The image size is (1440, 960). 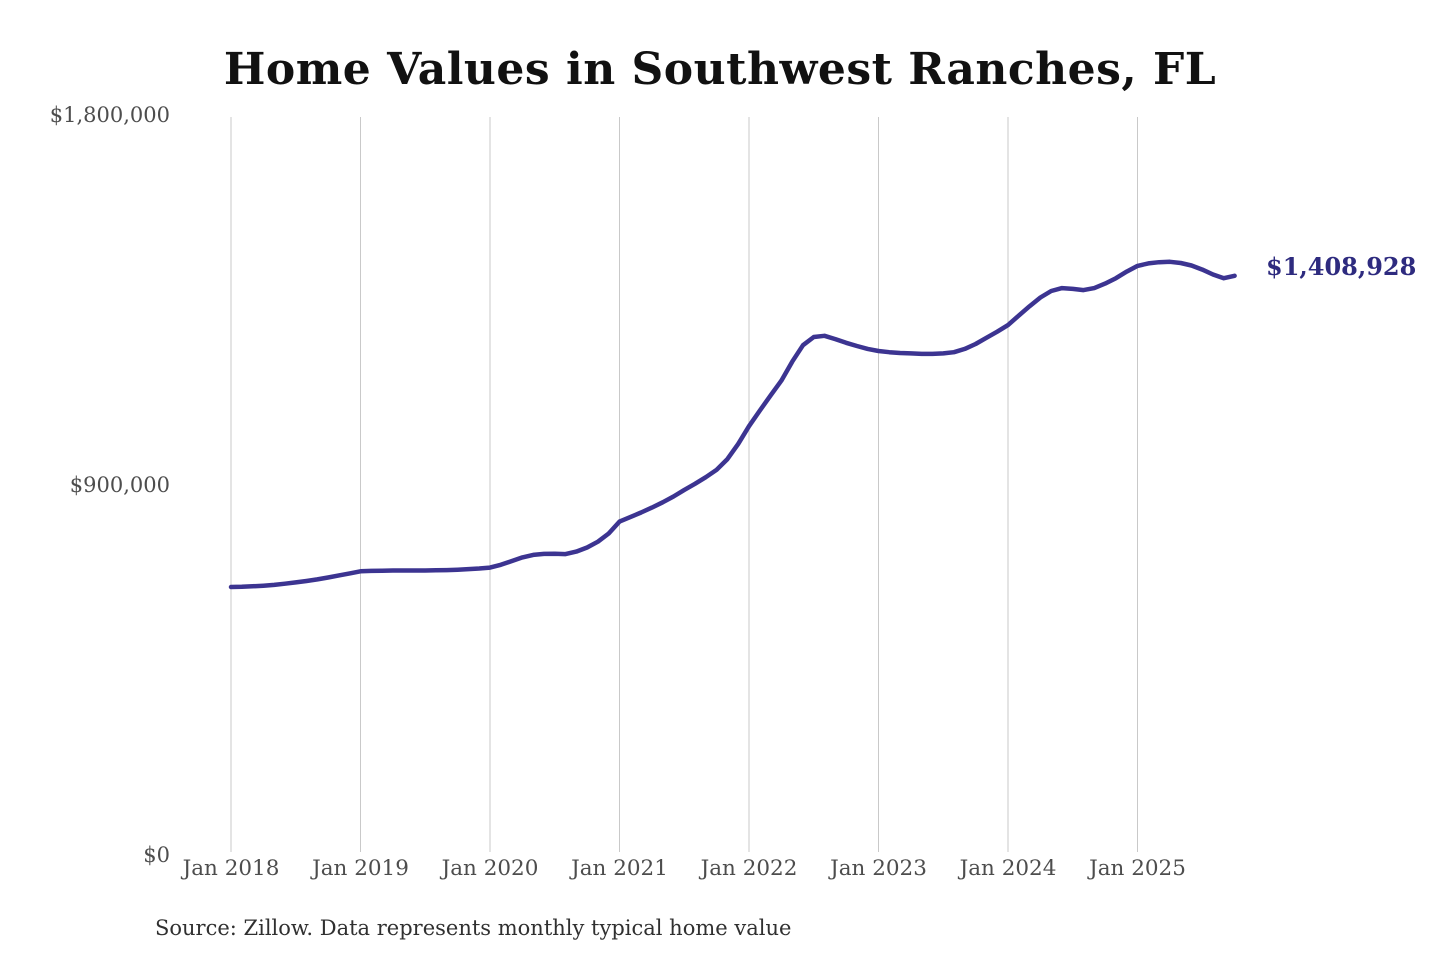 I want to click on x-axis-tick-label: Jan 2020, so click(x=490, y=868).